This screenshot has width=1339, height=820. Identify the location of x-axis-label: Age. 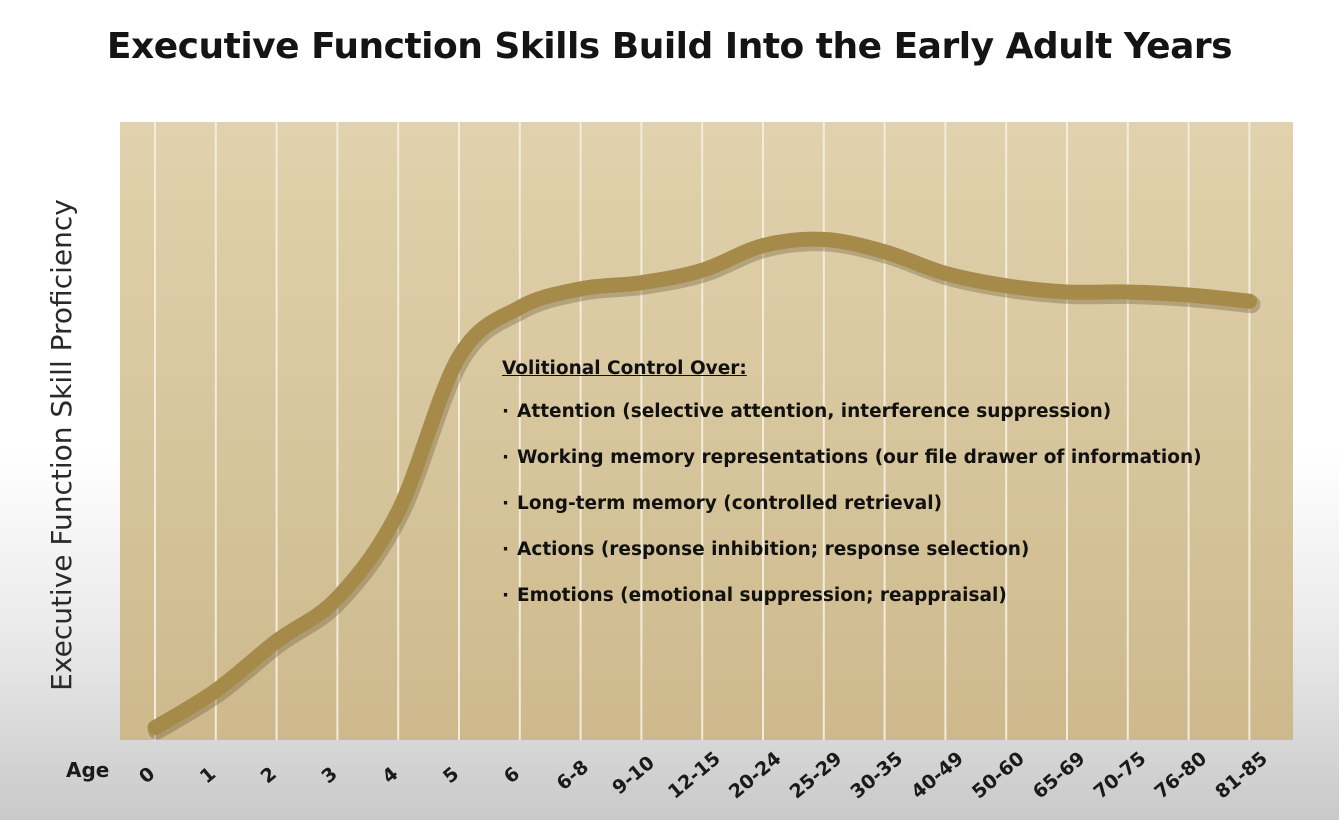
(88, 770).